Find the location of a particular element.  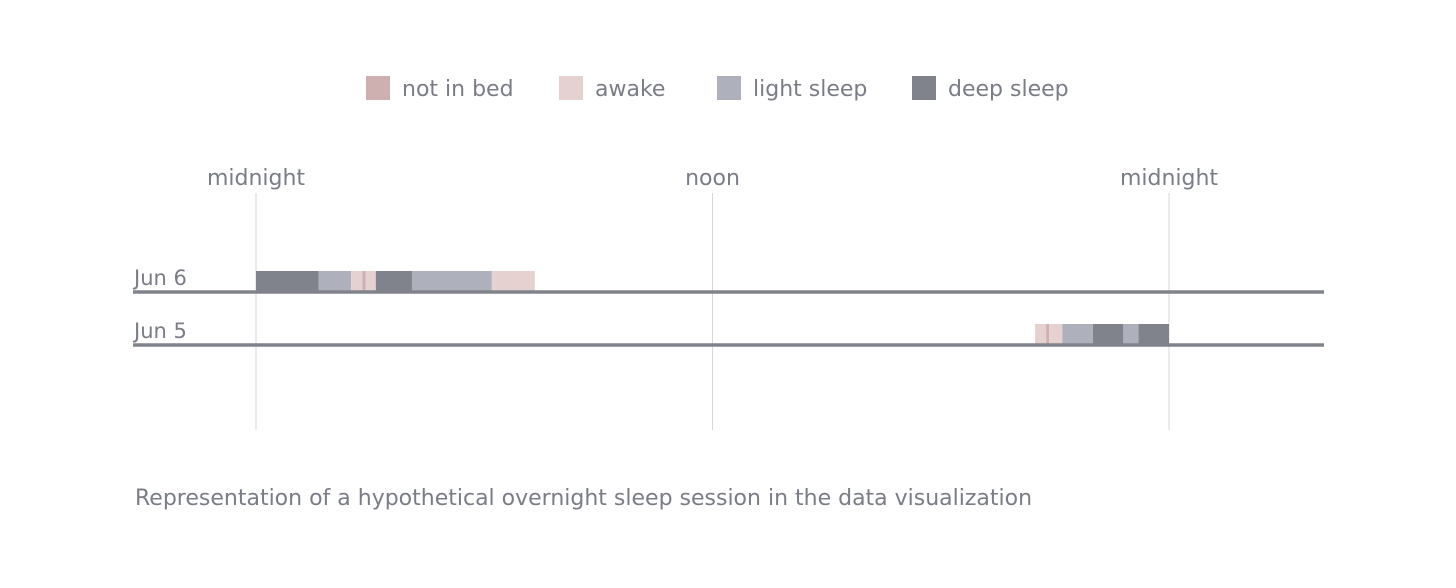

legend-item-awake: awake is located at coordinates (612, 89).